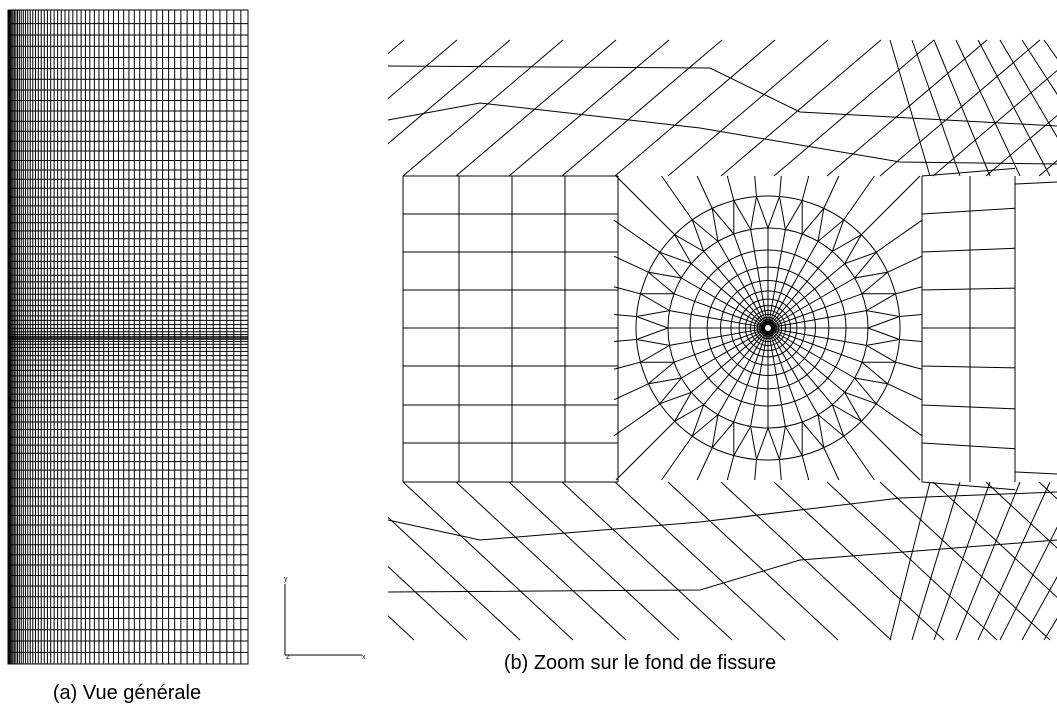 The height and width of the screenshot is (710, 1057). Describe the element at coordinates (323, 620) in the screenshot. I see `axis-triad` at that location.